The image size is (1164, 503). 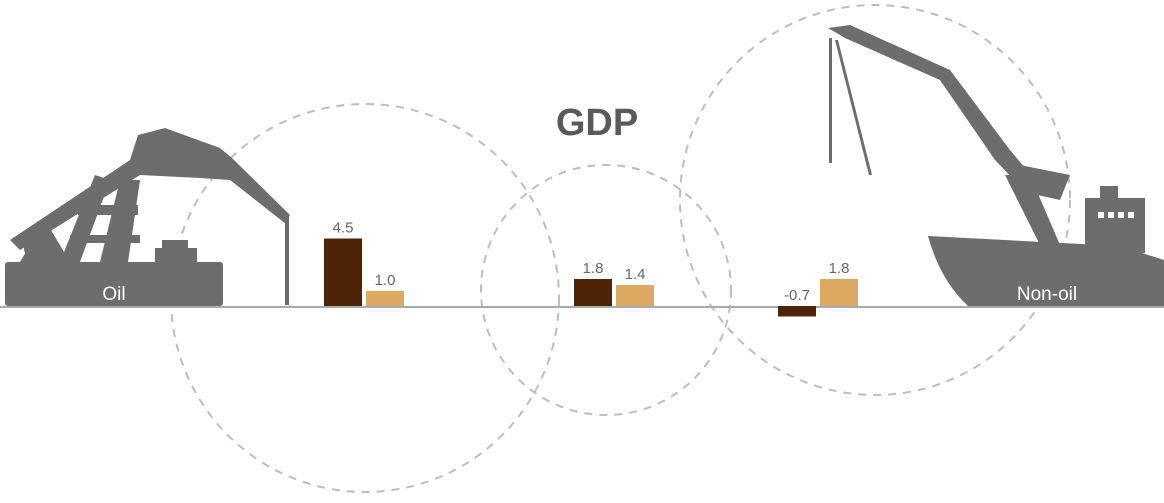 What do you see at coordinates (385, 280) in the screenshot?
I see `data-label-series2-oil: 1.0` at bounding box center [385, 280].